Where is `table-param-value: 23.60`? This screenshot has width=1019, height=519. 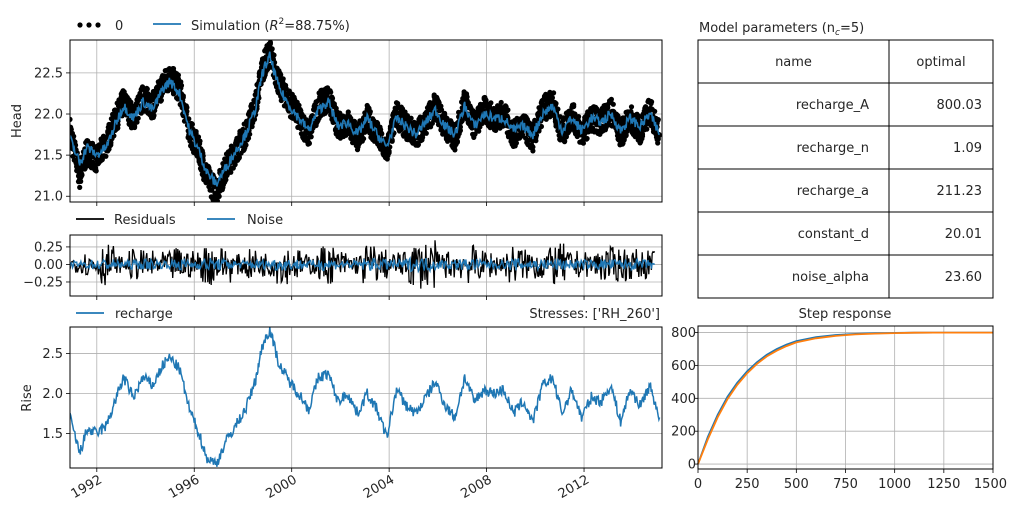
table-param-value: 23.60 is located at coordinates (963, 277).